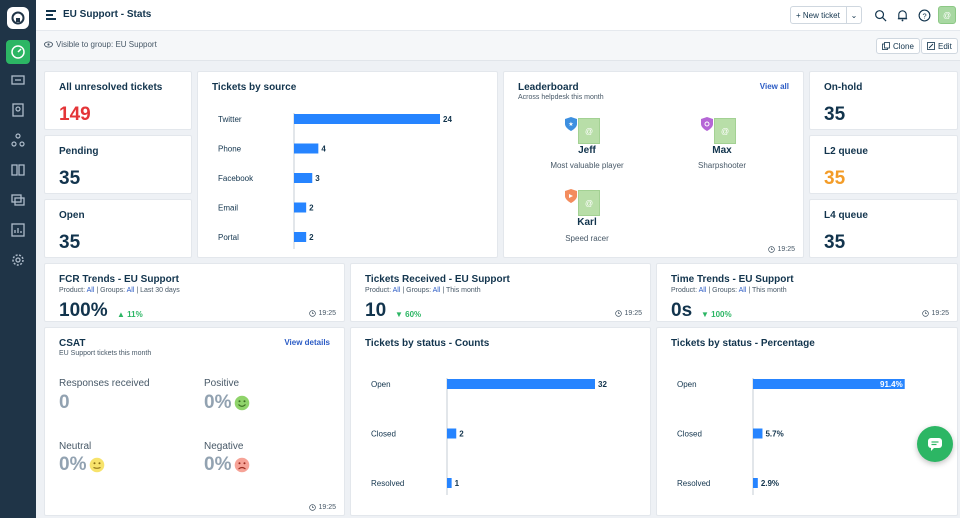  I want to click on happy-face-icon, so click(242, 403).